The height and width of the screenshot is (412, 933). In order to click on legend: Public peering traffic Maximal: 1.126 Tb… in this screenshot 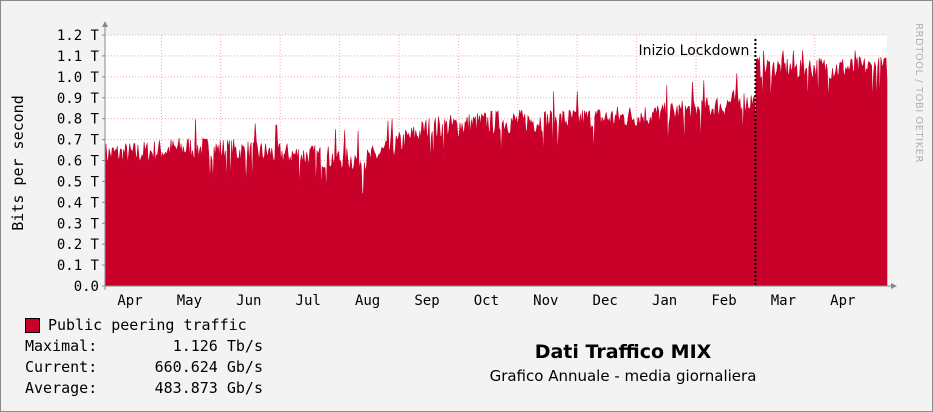, I will do `click(144, 357)`.